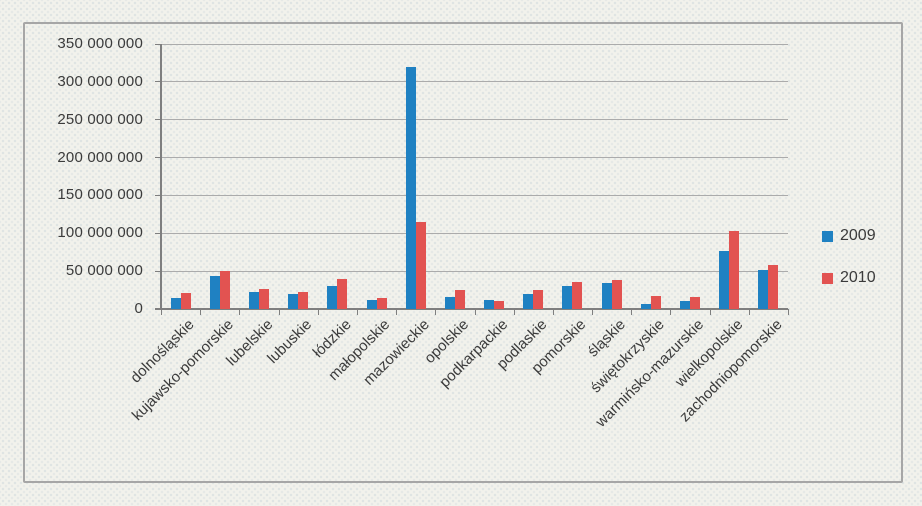  Describe the element at coordinates (685, 305) in the screenshot. I see `bar-2009-warmińsko-mazurskie` at that location.